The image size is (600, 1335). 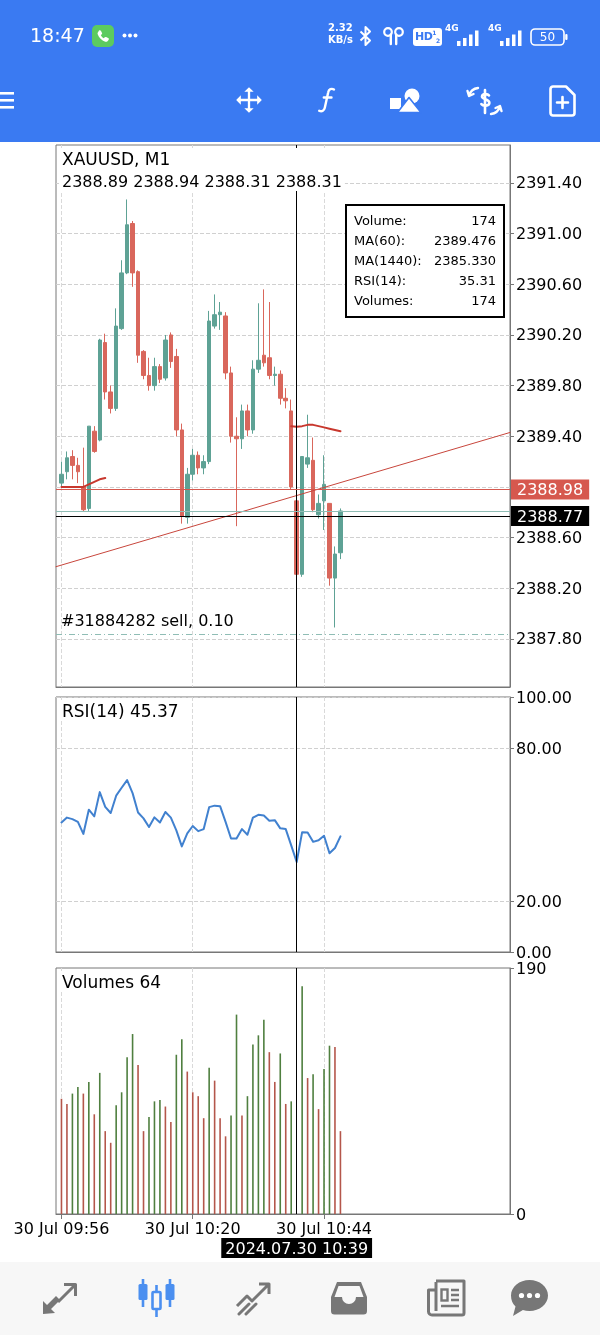 I want to click on y-tick-label: 2389.40, so click(x=549, y=436).